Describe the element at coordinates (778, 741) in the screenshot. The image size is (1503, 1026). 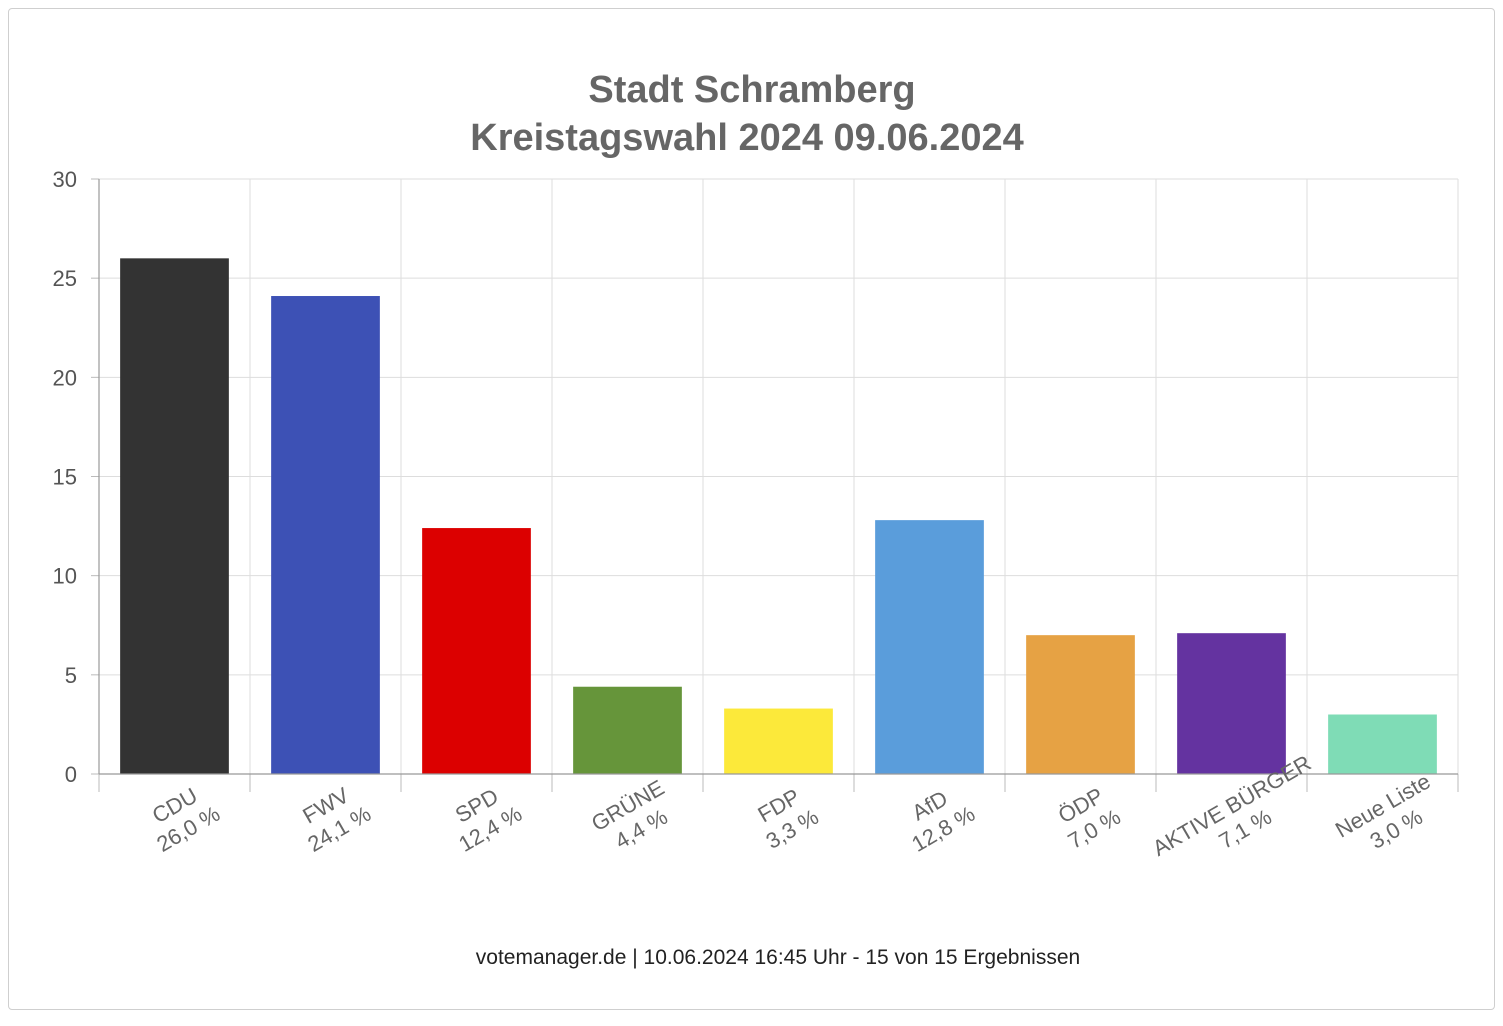
I see `bar-fdp` at that location.